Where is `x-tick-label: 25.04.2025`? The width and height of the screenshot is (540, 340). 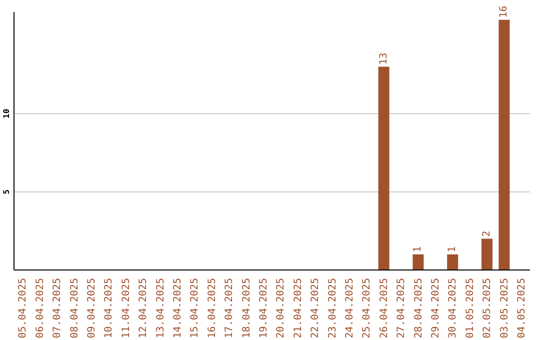
x-tick-label: 25.04.2025 is located at coordinates (367, 308).